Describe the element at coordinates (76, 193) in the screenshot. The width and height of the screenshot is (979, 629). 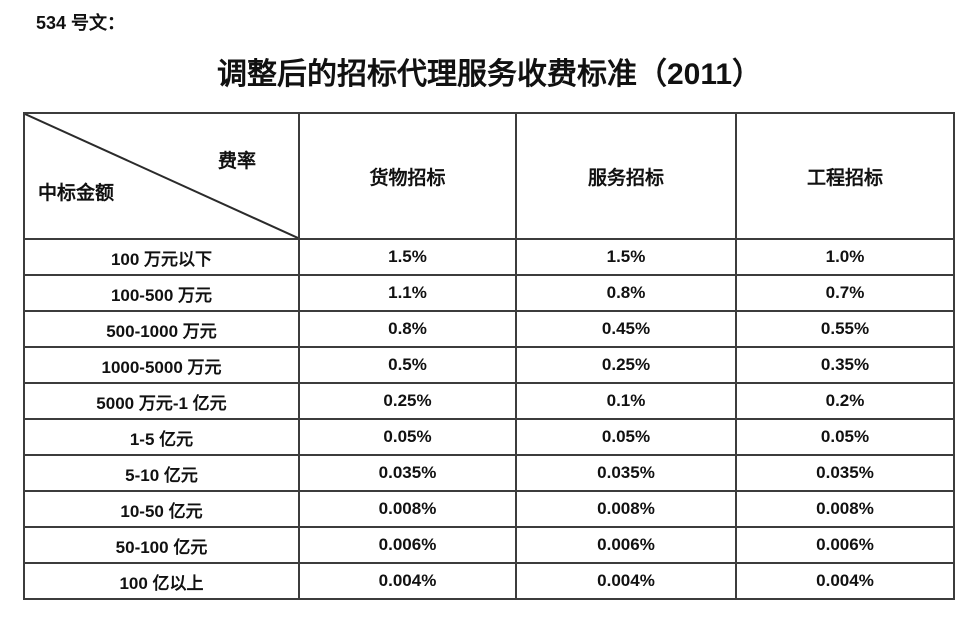
I see `corner-label-amount: 中标金额` at that location.